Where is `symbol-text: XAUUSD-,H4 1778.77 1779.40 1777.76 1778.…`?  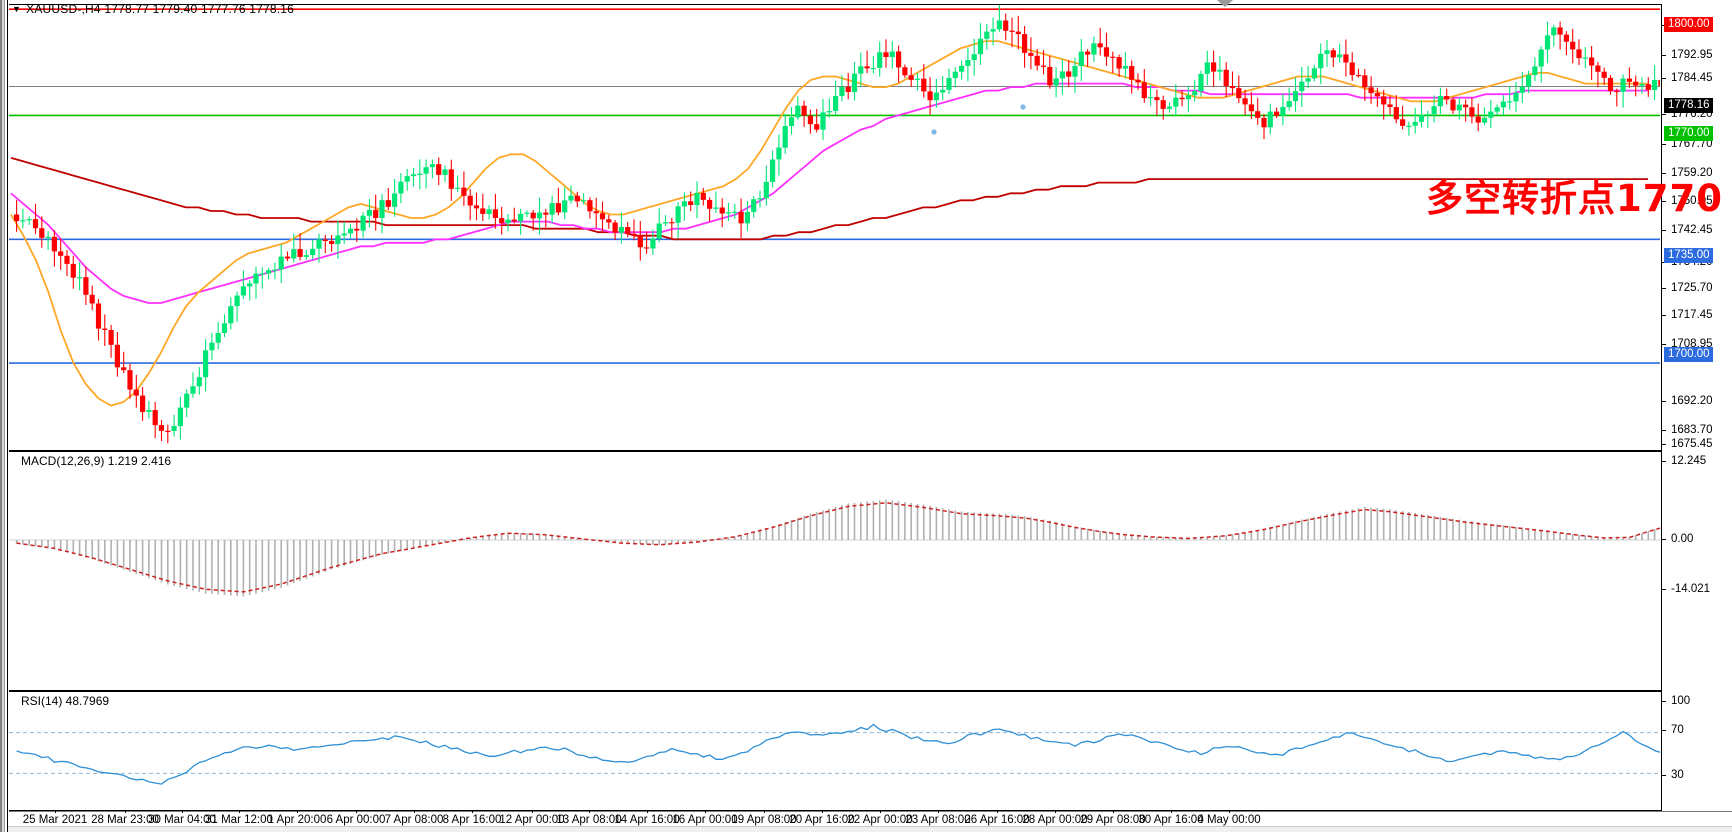
symbol-text: XAUUSD-,H4 1778.77 1779.40 1777.76 1778.… is located at coordinates (160, 9).